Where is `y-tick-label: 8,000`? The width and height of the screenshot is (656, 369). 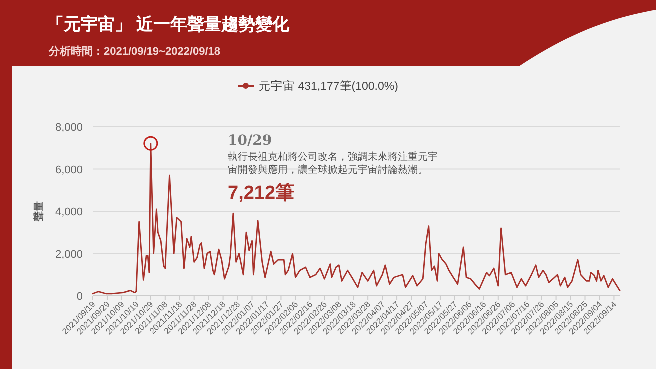 y-tick-label: 8,000 is located at coordinates (69, 128).